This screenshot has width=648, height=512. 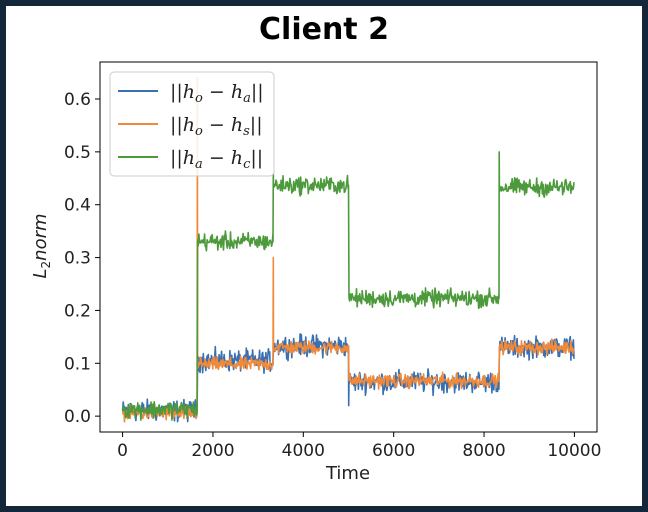 I want to click on x-axis-label: Time, so click(x=347, y=473).